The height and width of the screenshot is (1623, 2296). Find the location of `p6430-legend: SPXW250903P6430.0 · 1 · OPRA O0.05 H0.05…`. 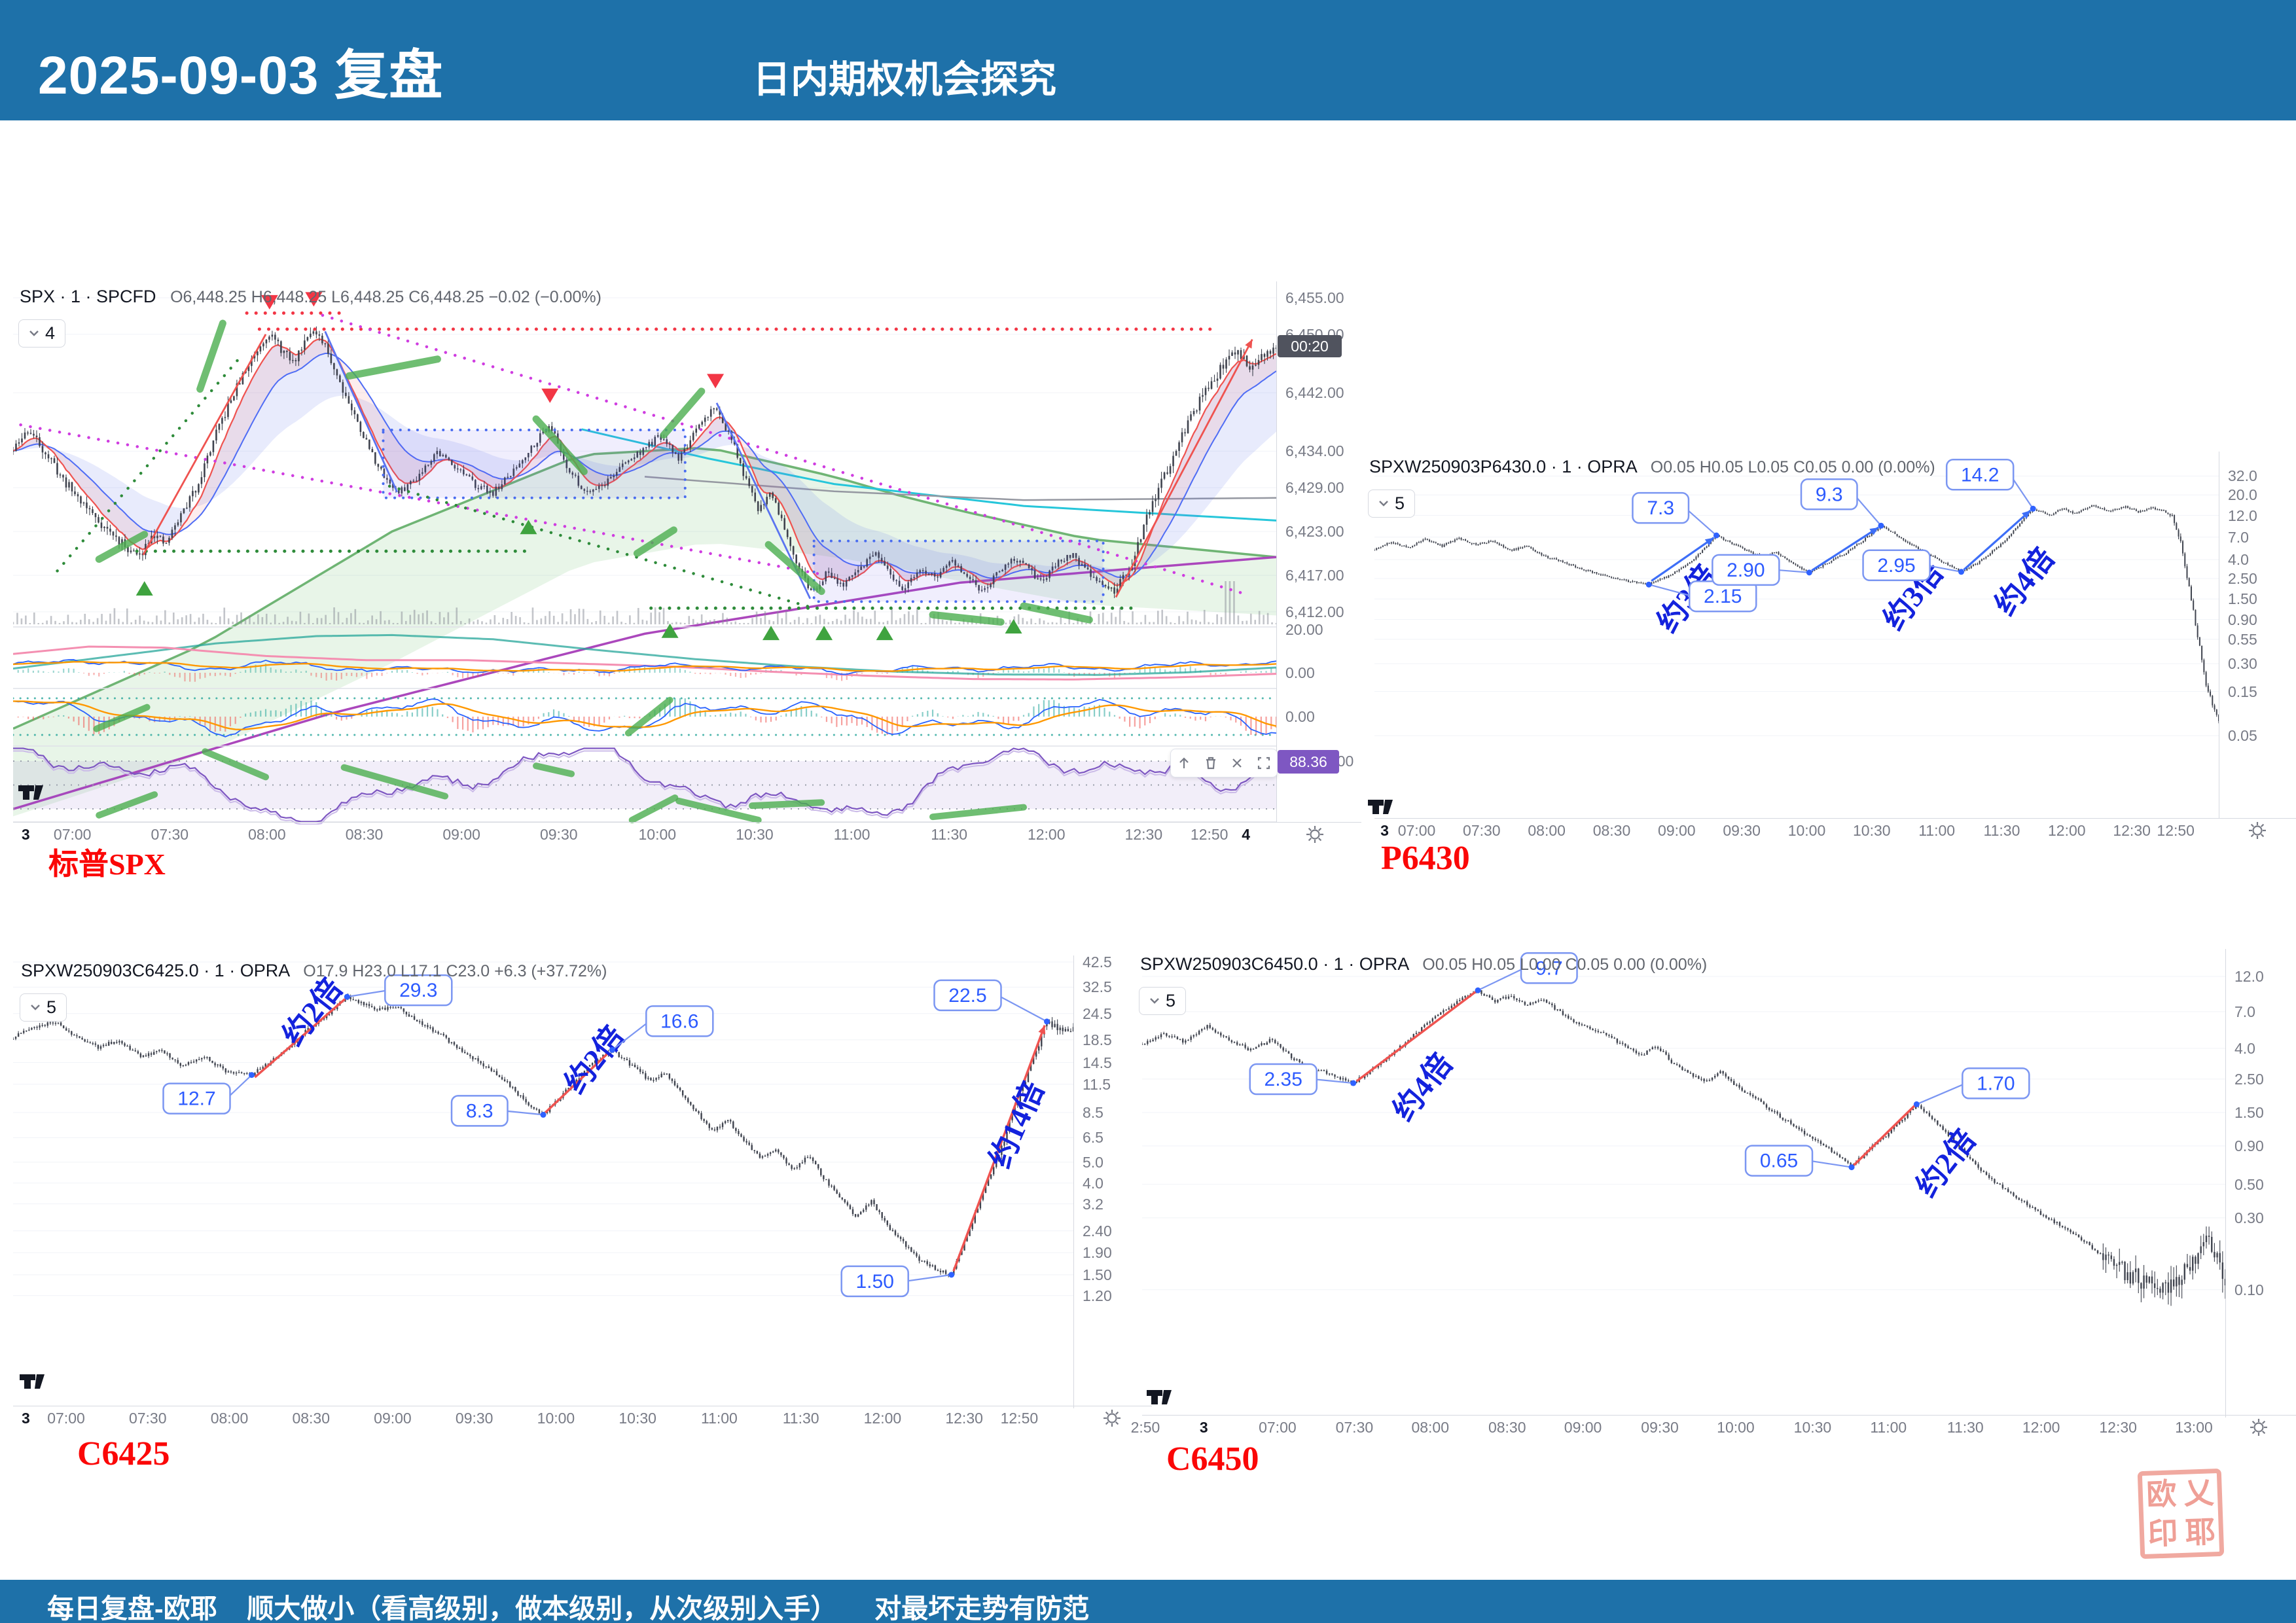

p6430-legend: SPXW250903P6430.0 · 1 · OPRA O0.05 H0.05… is located at coordinates (1652, 467).